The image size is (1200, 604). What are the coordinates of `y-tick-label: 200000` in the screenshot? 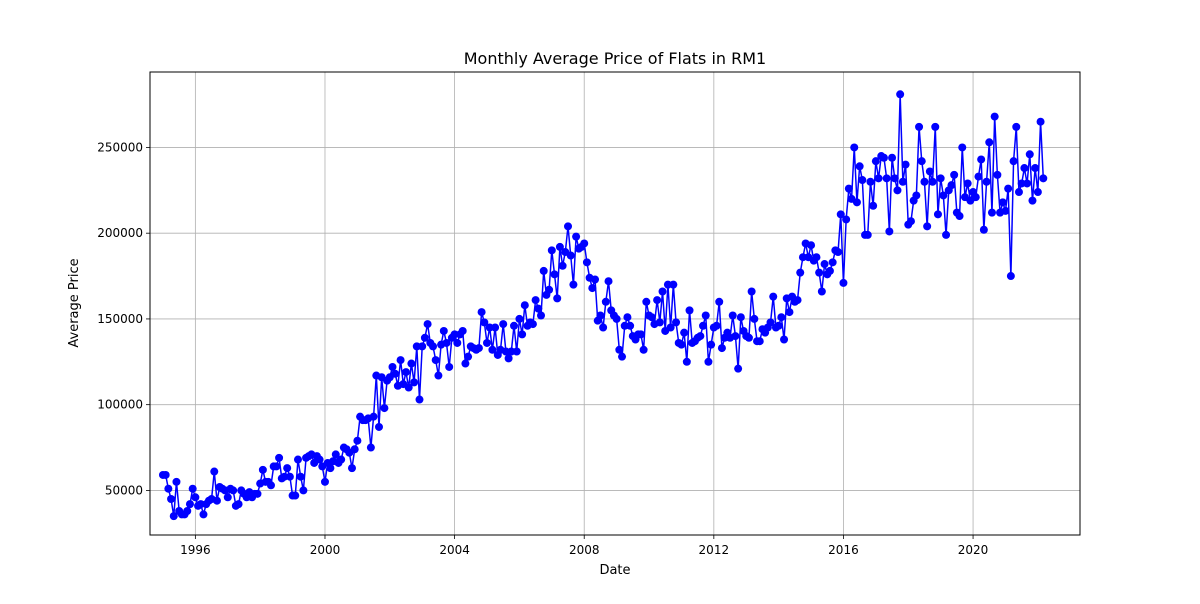 It's located at (120, 233).